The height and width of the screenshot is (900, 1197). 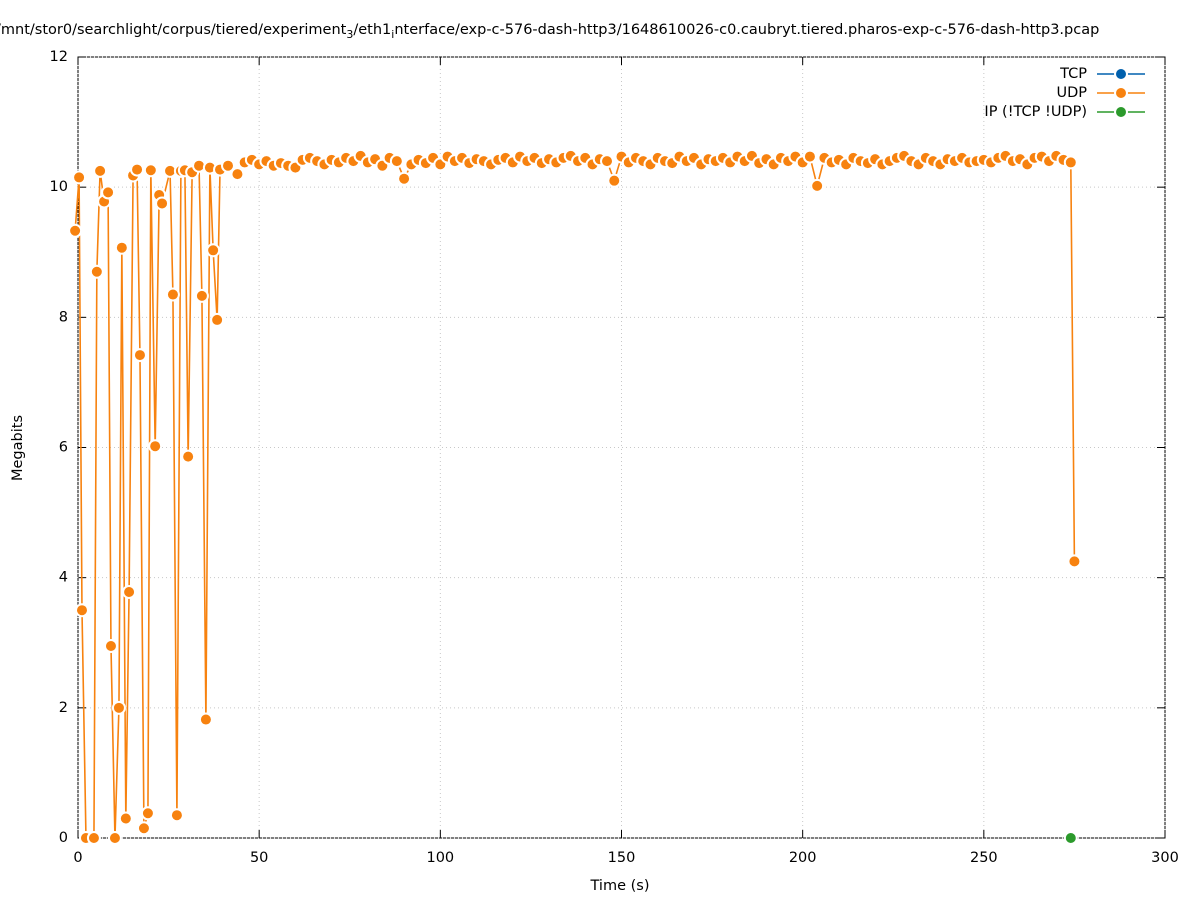 I want to click on x-tick-label: 200, so click(x=803, y=858).